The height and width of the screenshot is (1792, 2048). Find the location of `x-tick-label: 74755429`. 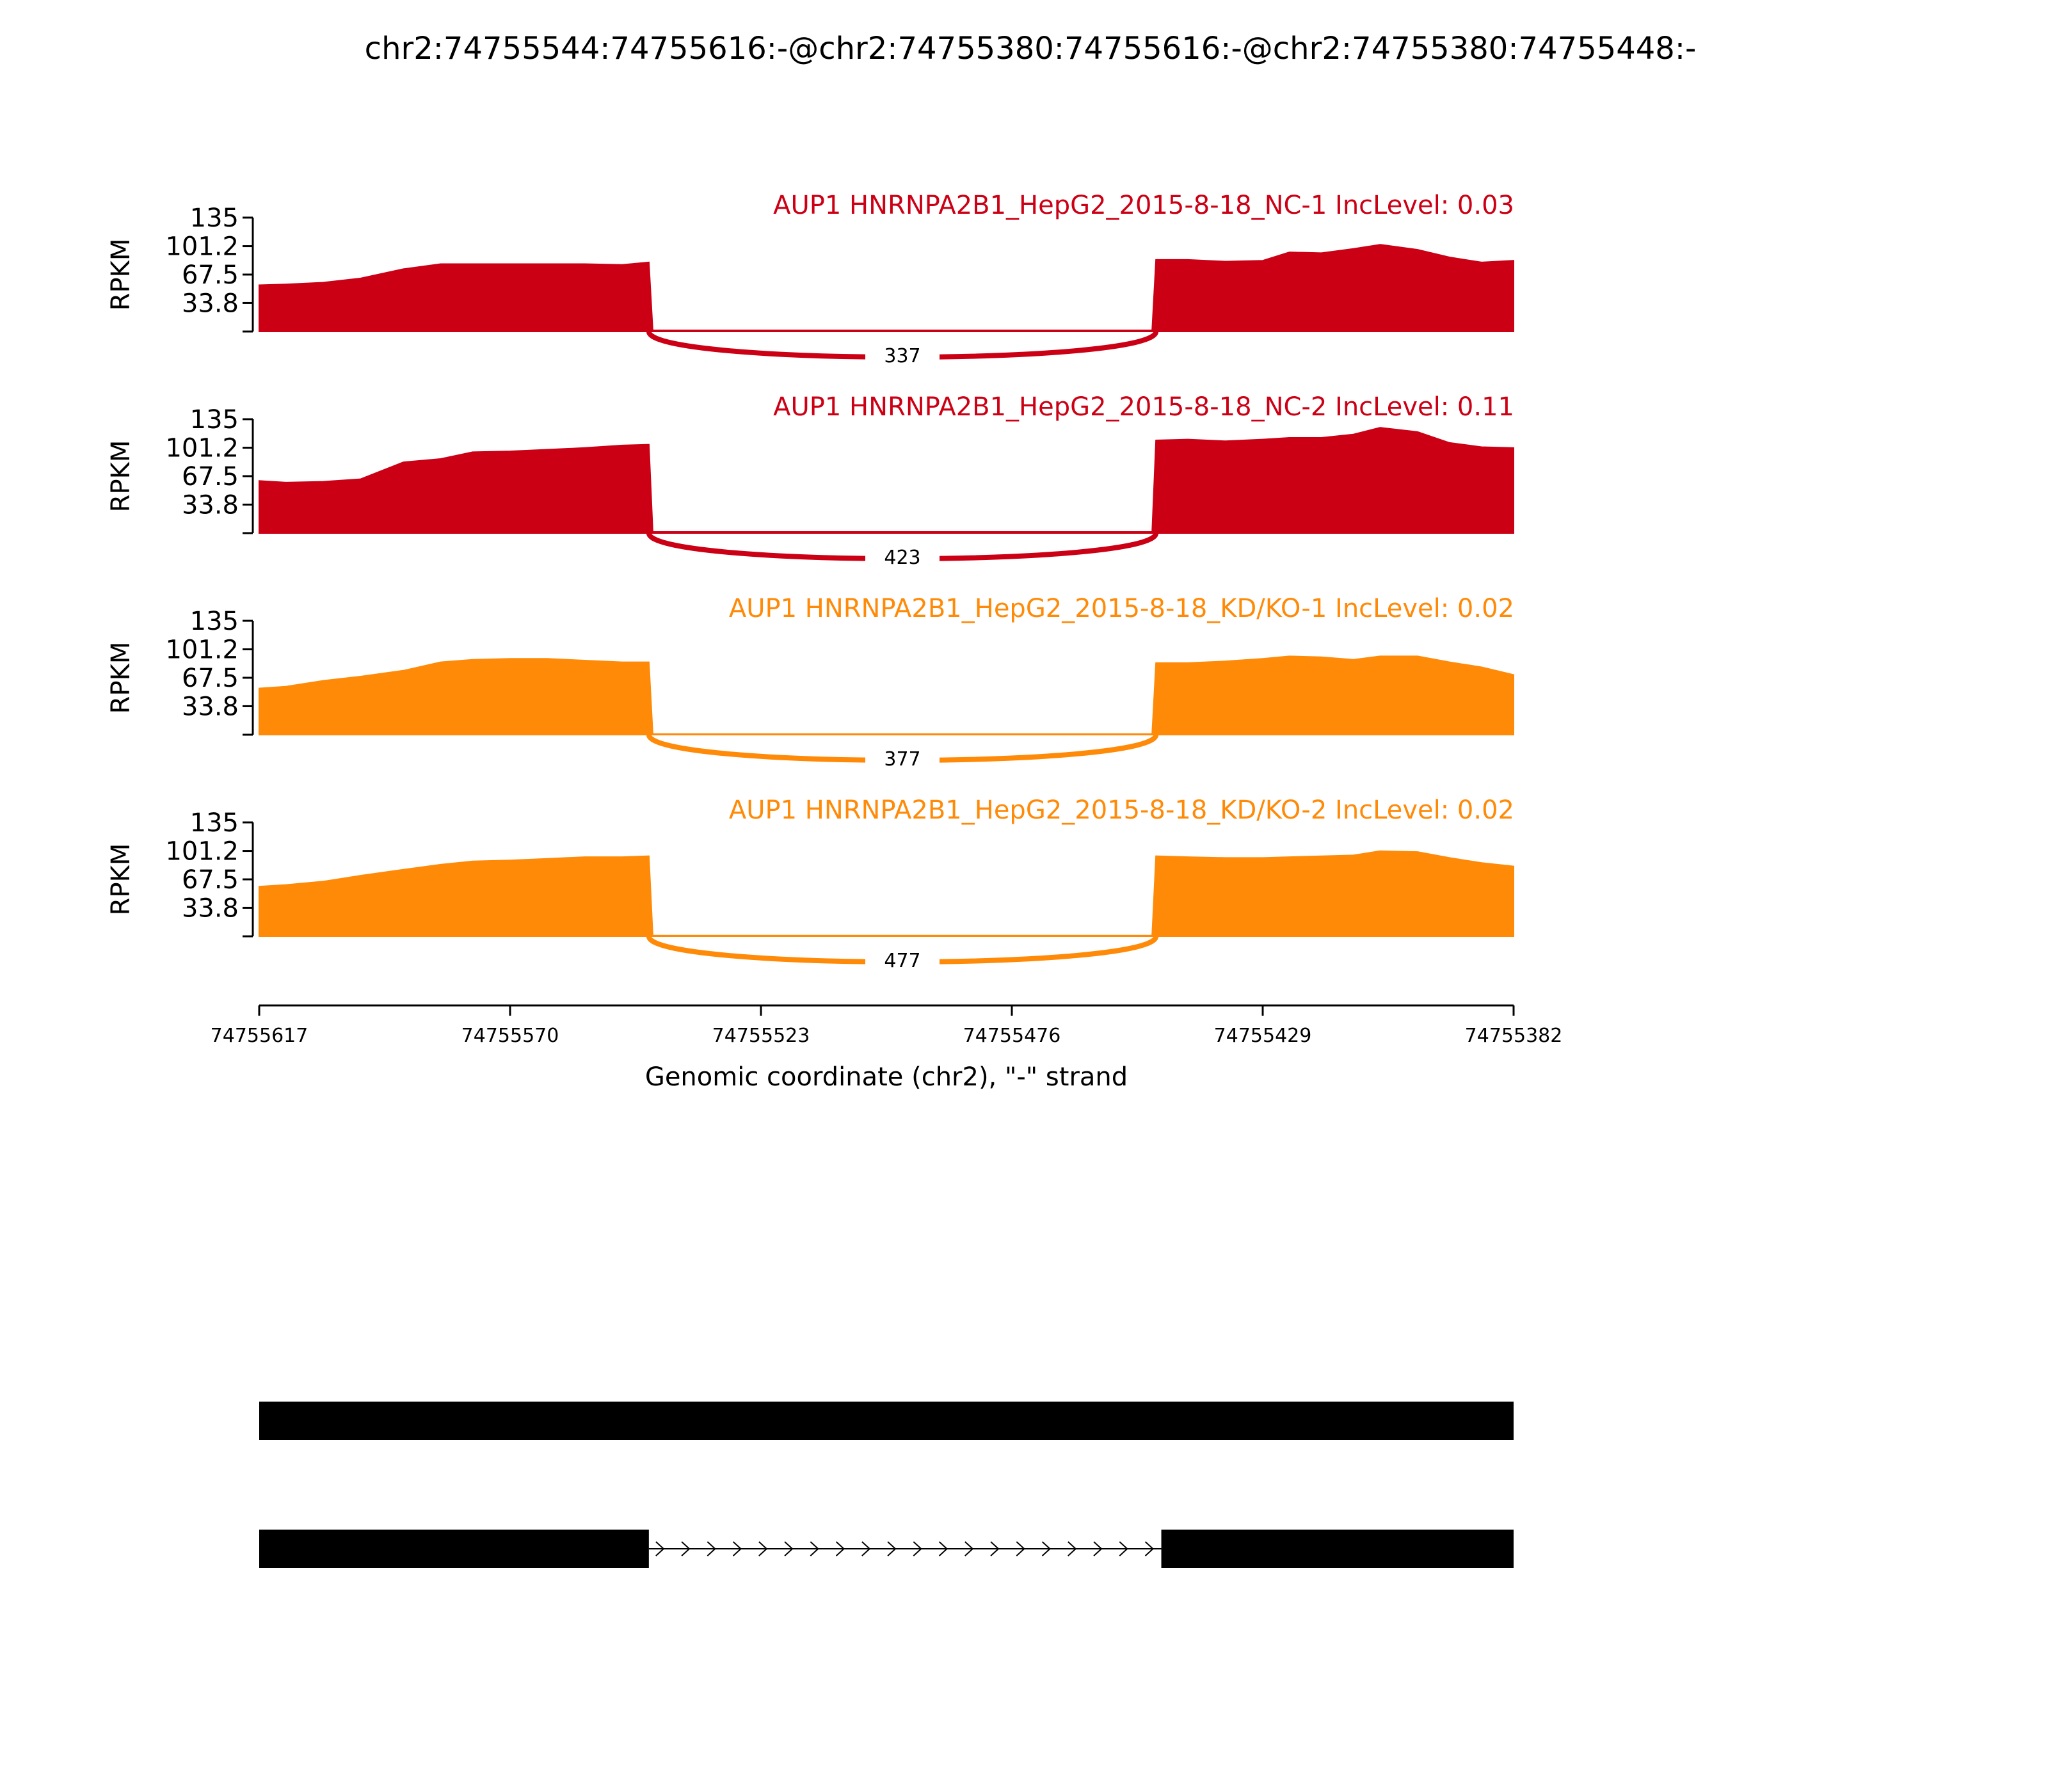

x-tick-label: 74755429 is located at coordinates (1263, 1036).